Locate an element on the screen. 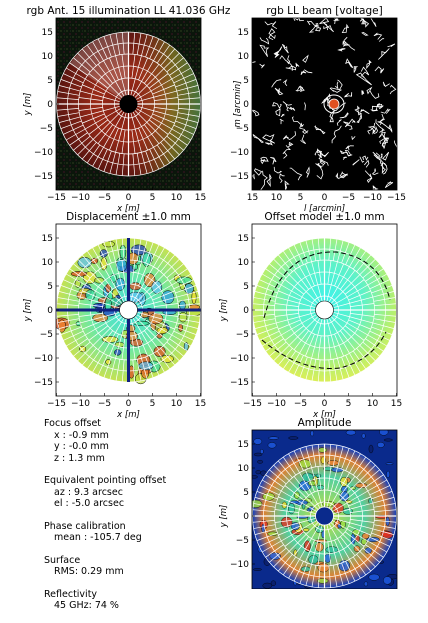  y-tick-labels: 15 10 5 0 −5 −10 −15 is located at coordinates (46, 105).